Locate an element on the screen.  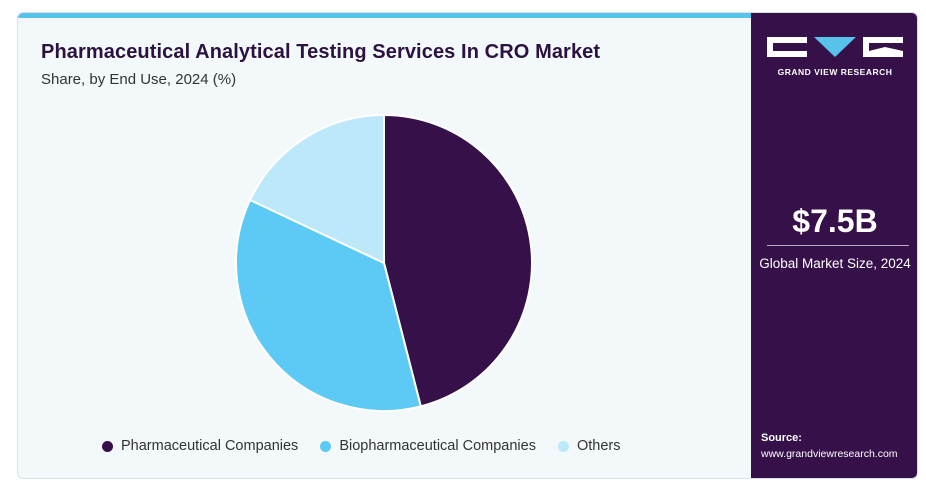
legend-label: Others is located at coordinates (598, 446).